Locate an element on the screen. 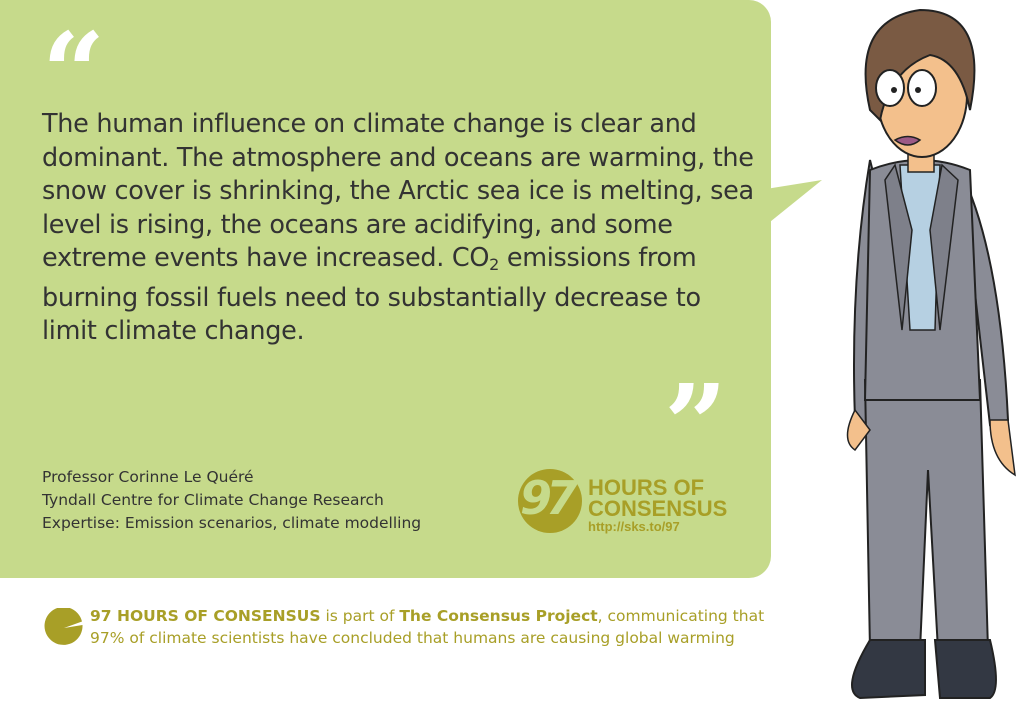 This screenshot has width=1024, height=702. close-quote-mark: ” is located at coordinates (696, 424).